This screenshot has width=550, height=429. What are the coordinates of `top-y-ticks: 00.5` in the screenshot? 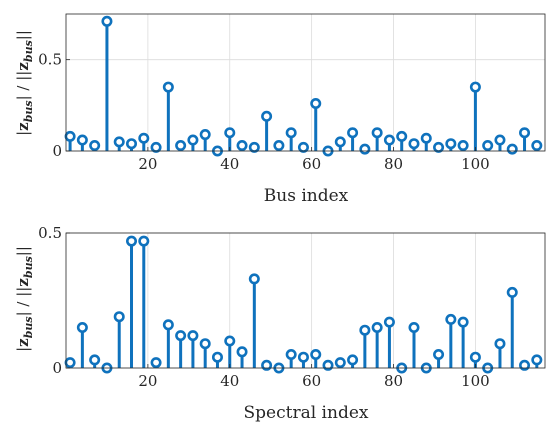 It's located at (54, 105).